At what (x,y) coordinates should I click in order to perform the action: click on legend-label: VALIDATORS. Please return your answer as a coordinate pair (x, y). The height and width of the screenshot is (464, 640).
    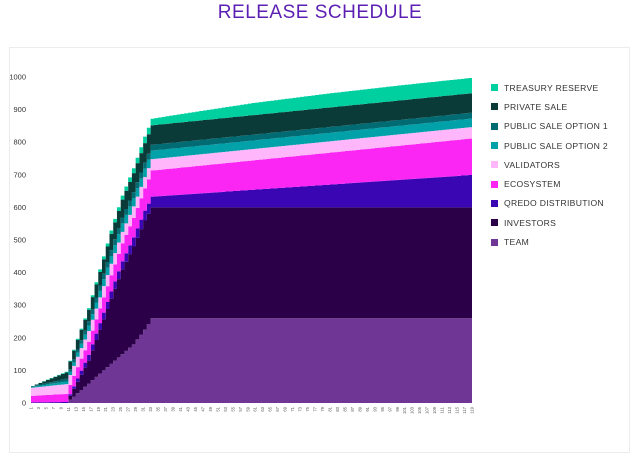
    Looking at the image, I should click on (532, 164).